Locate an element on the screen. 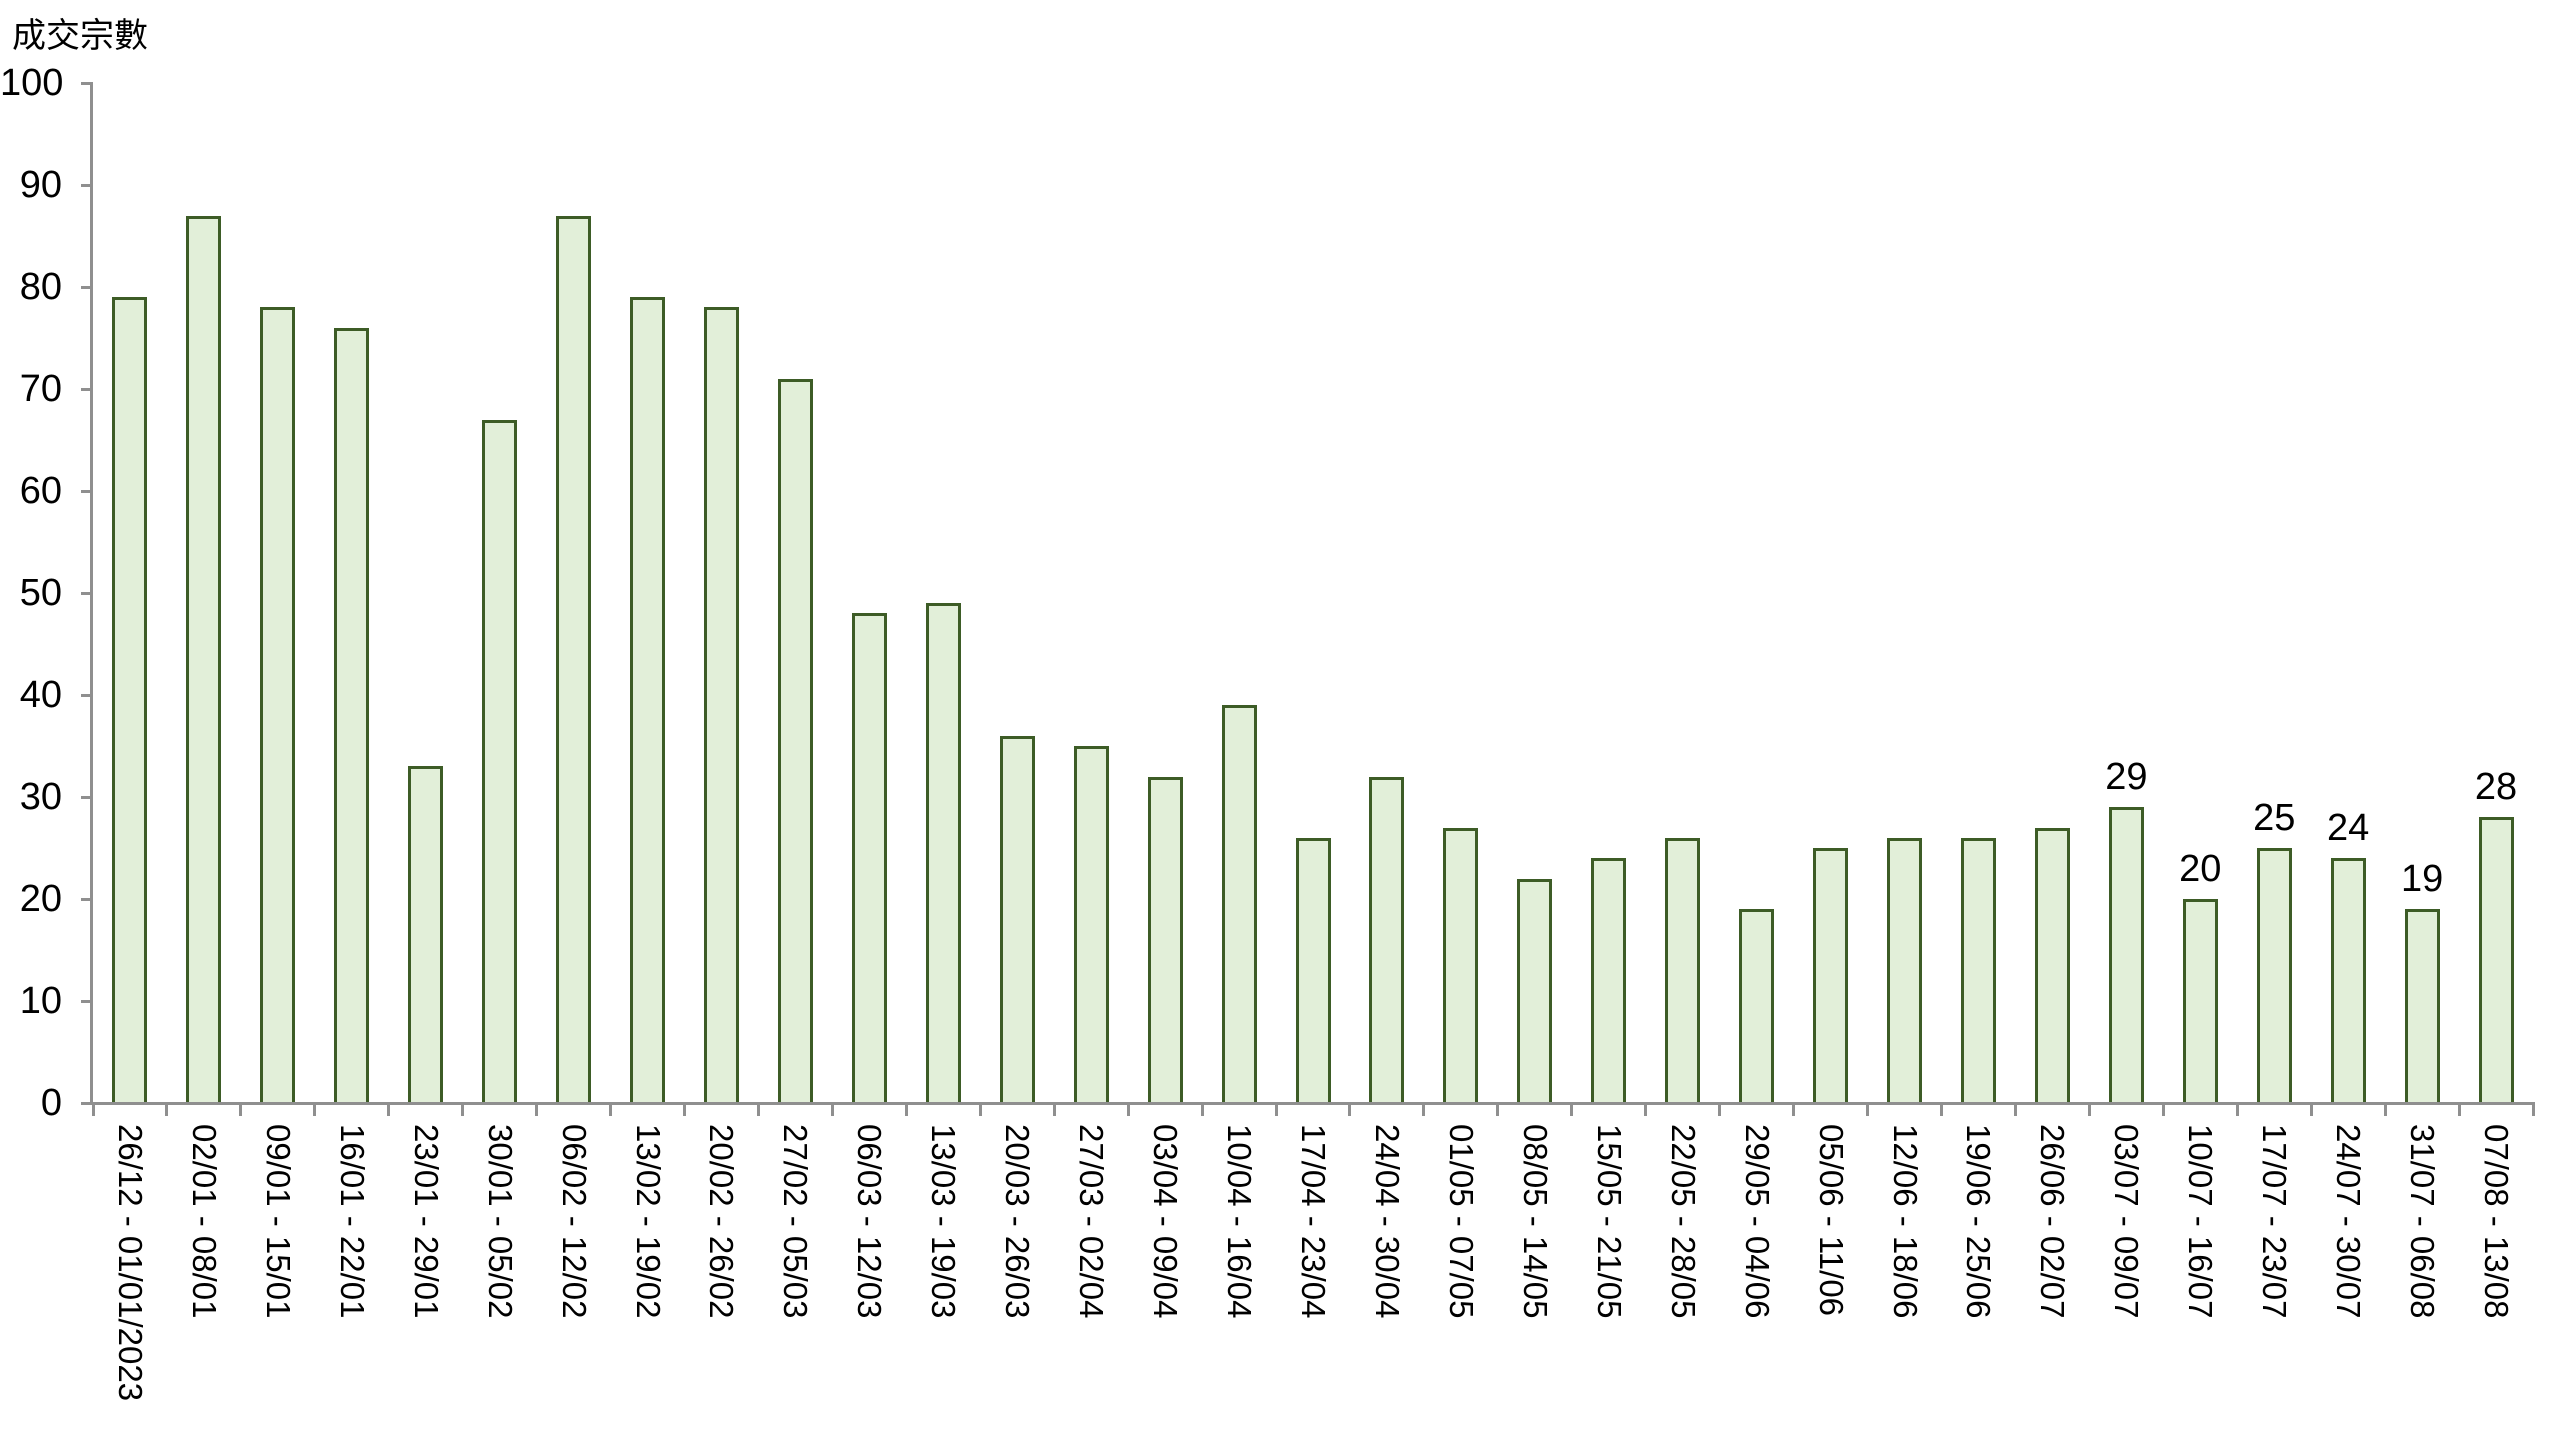 This screenshot has height=1440, width=2560. x-category-label: 06/03 - 12/03 is located at coordinates (870, 1221).